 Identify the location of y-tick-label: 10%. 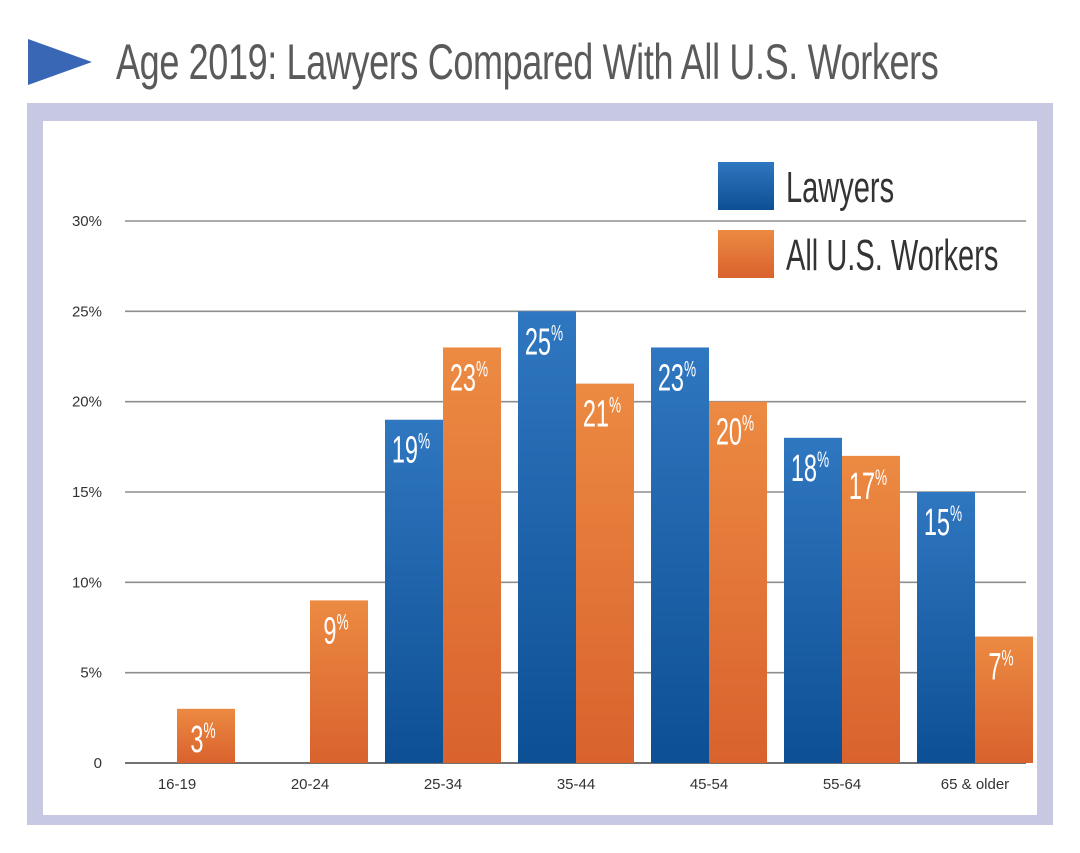
(87, 582).